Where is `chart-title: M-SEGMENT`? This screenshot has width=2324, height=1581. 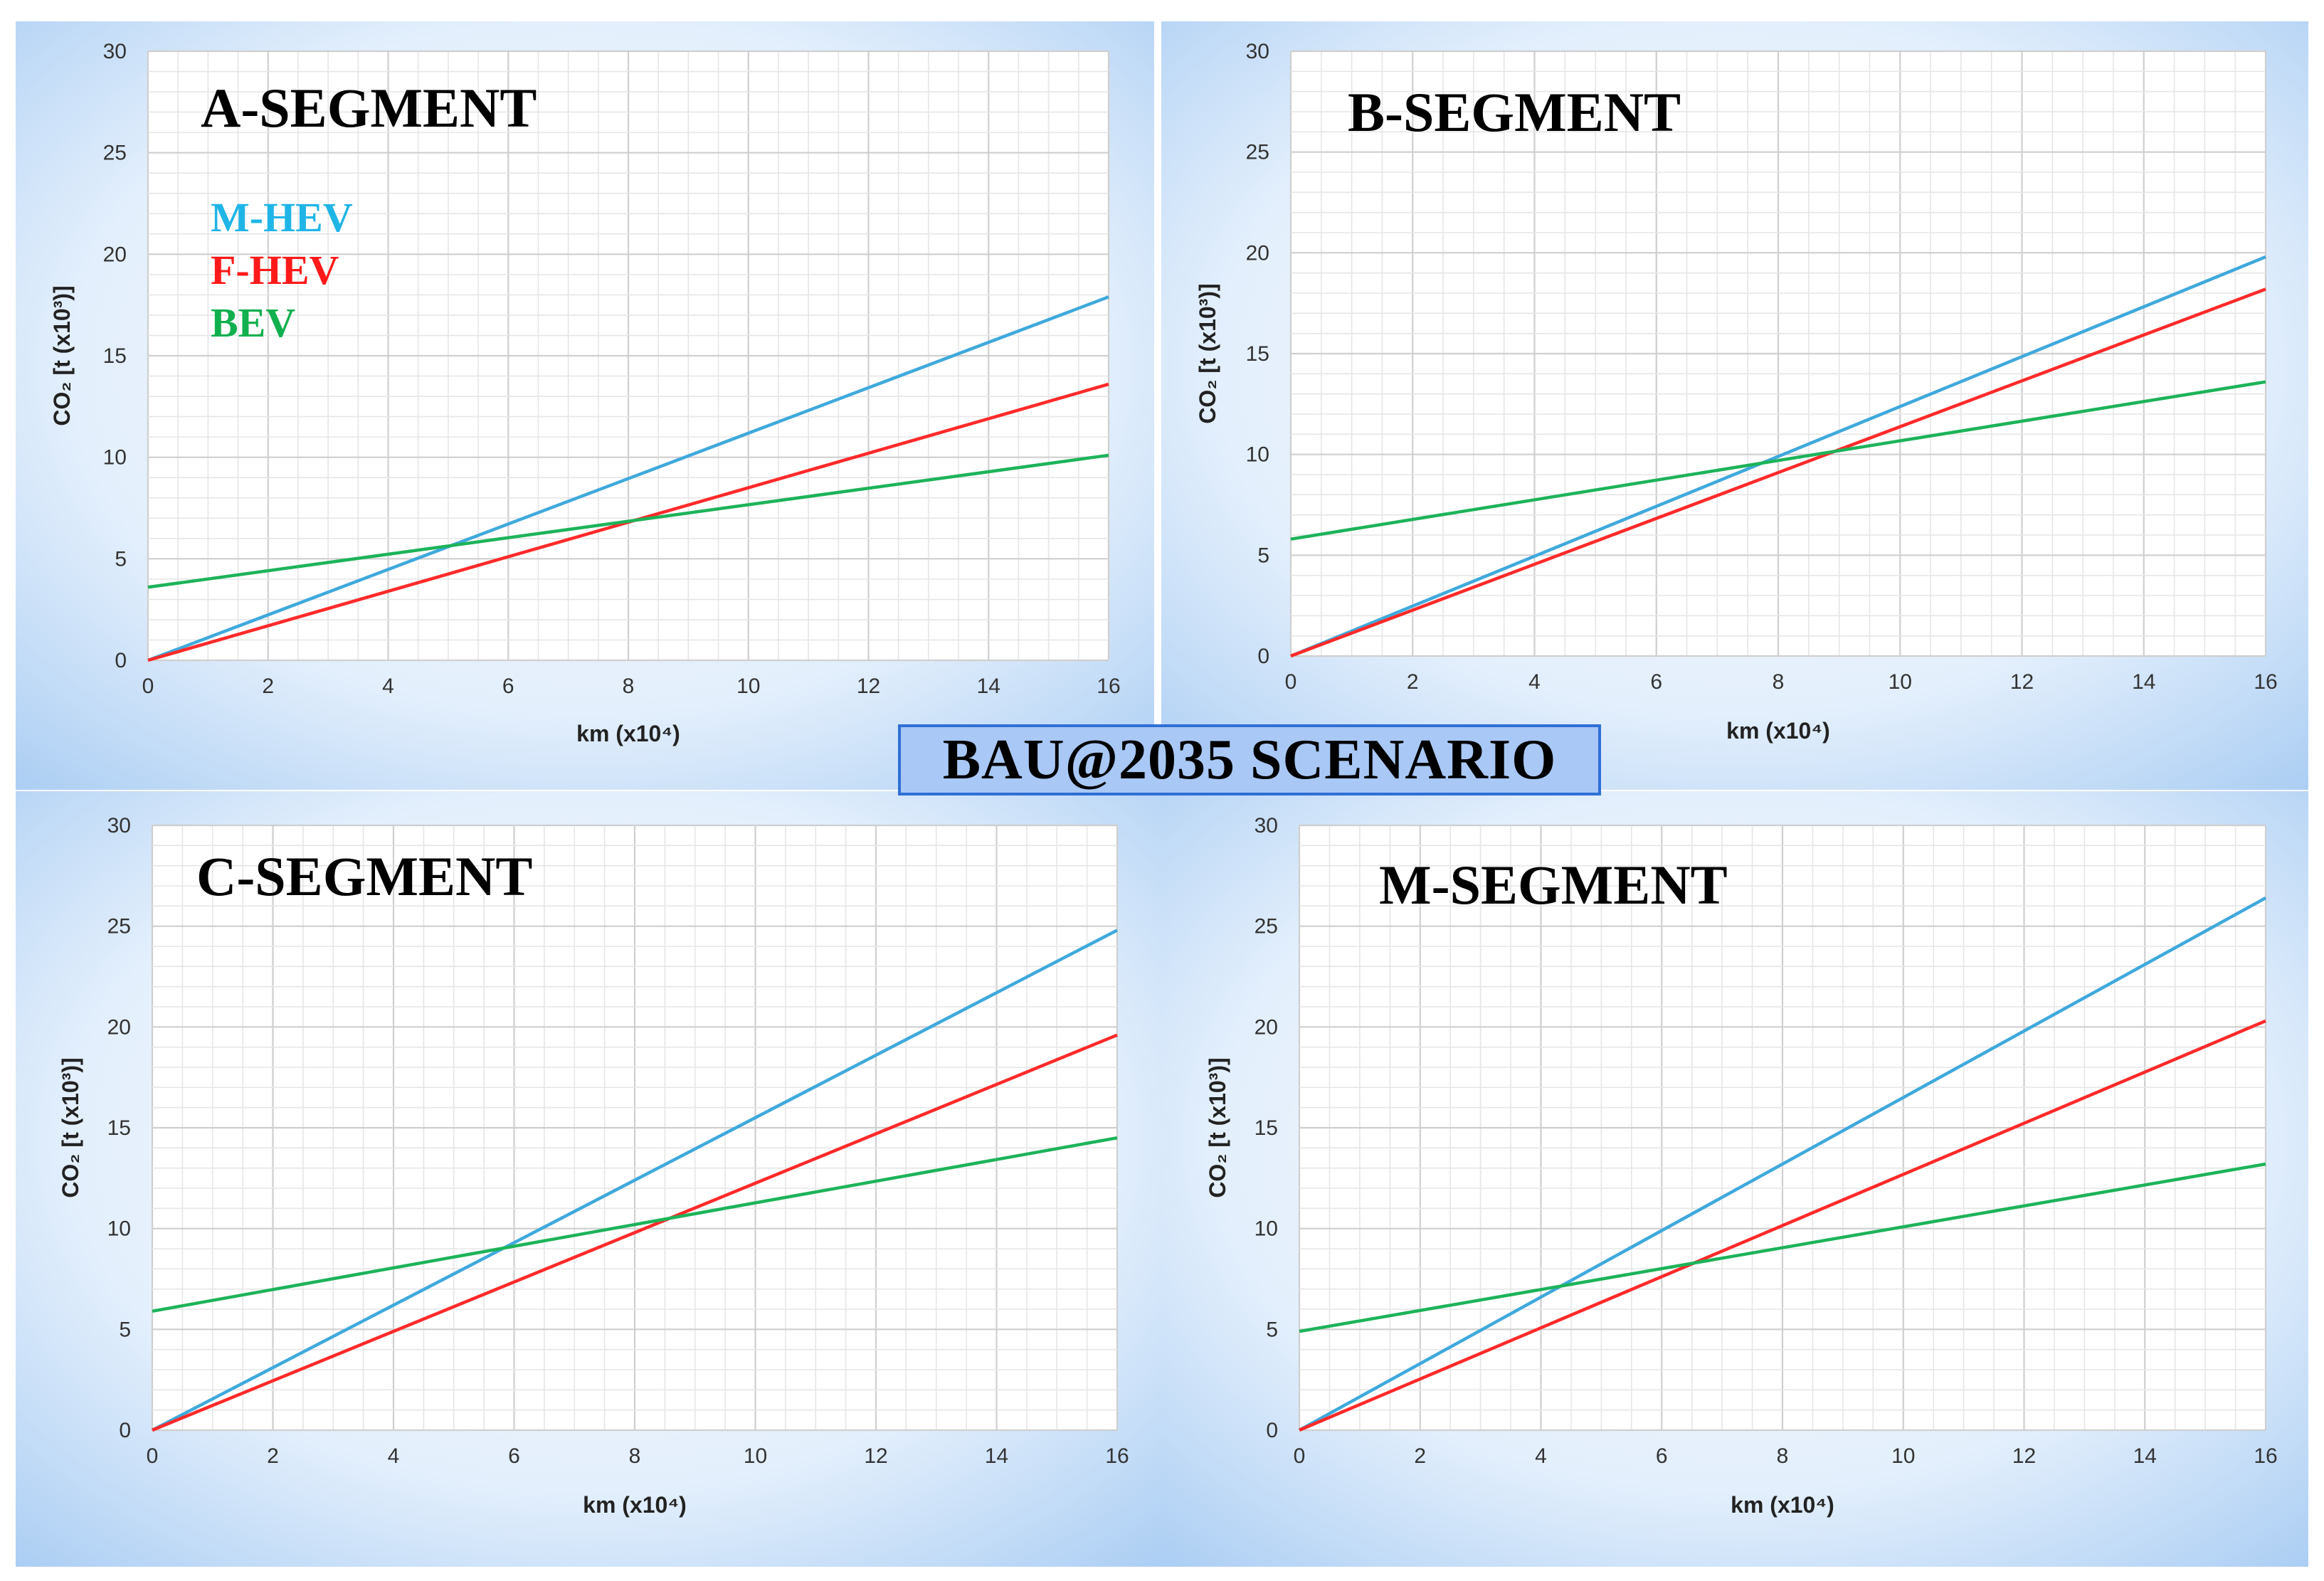 chart-title: M-SEGMENT is located at coordinates (1553, 885).